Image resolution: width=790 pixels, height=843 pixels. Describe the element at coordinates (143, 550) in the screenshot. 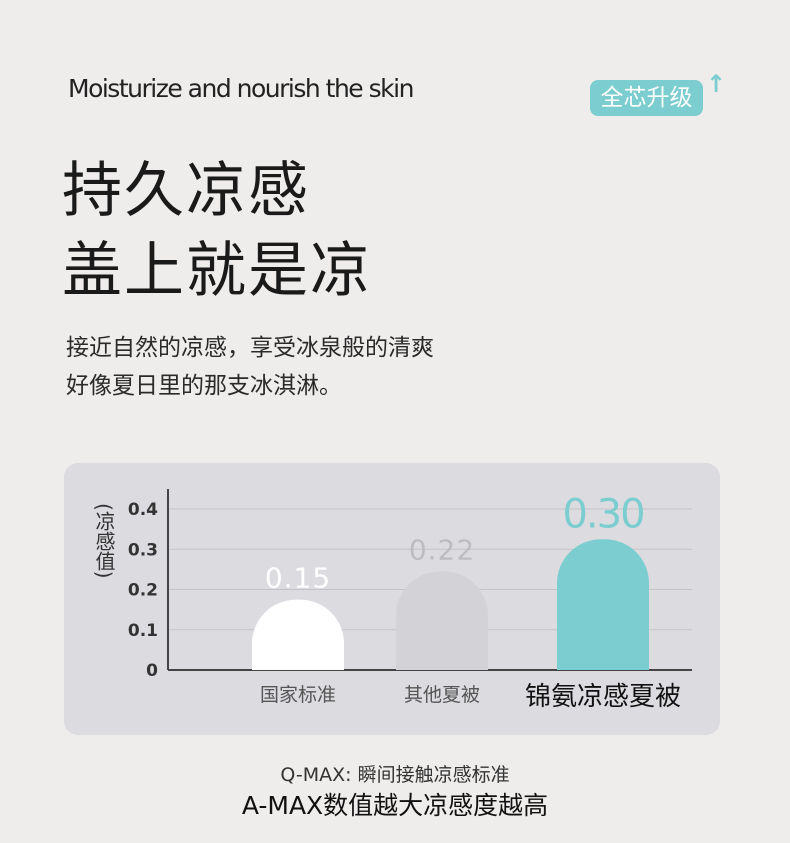

I see `y-tick-label: 0.3` at that location.